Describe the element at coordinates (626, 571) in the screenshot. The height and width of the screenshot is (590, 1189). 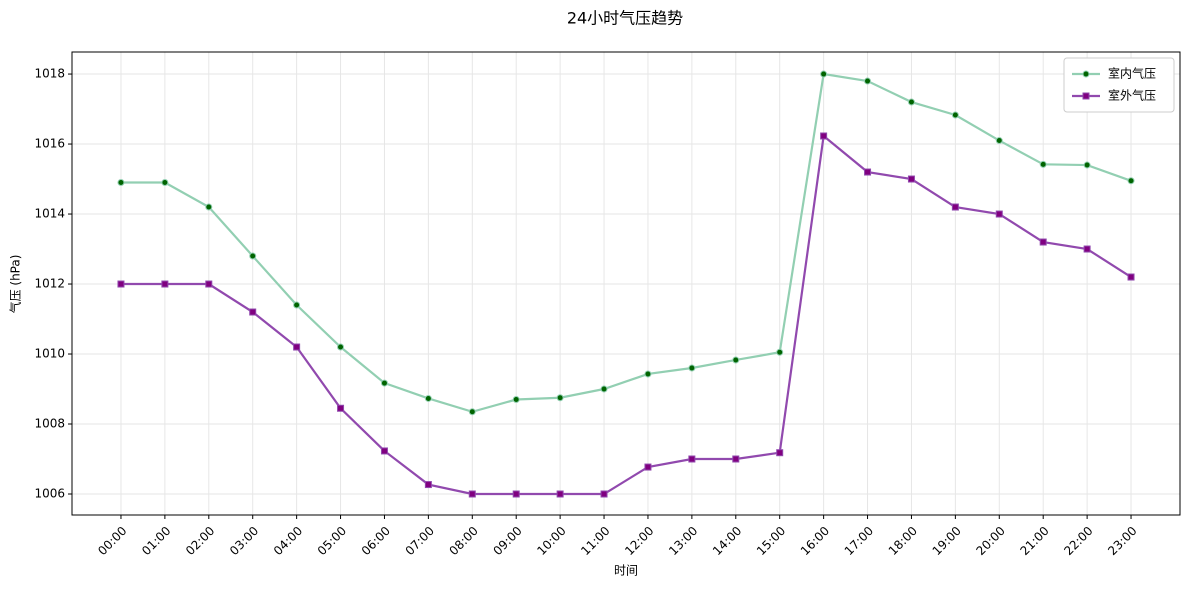
I see `x-axis-label: 时间` at that location.